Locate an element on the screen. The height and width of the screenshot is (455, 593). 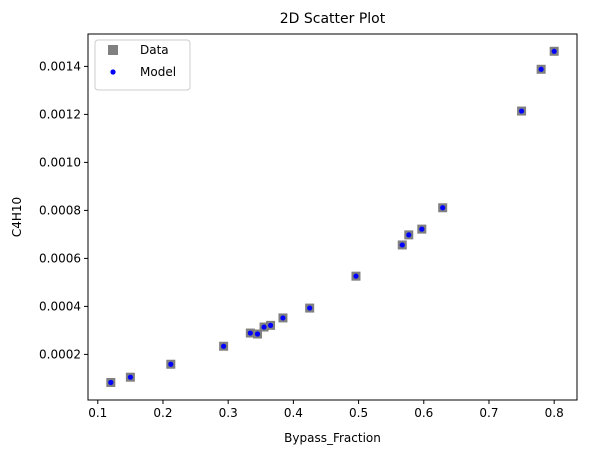
x-tick-label: 0.1 is located at coordinates (97, 413).